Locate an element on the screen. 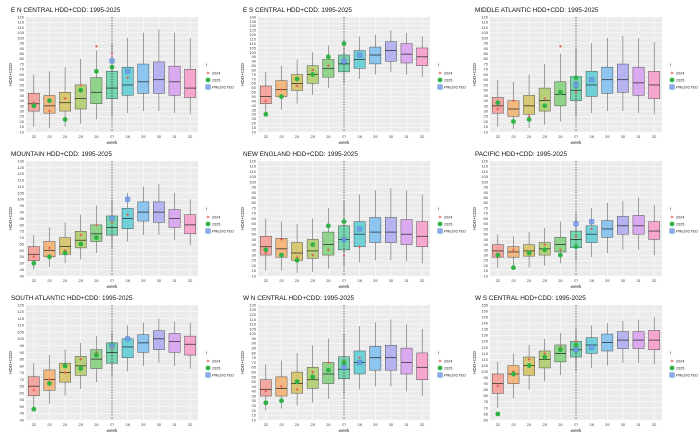 The width and height of the screenshot is (700, 438). y-tick-label: 35 is located at coordinates (254, 249).